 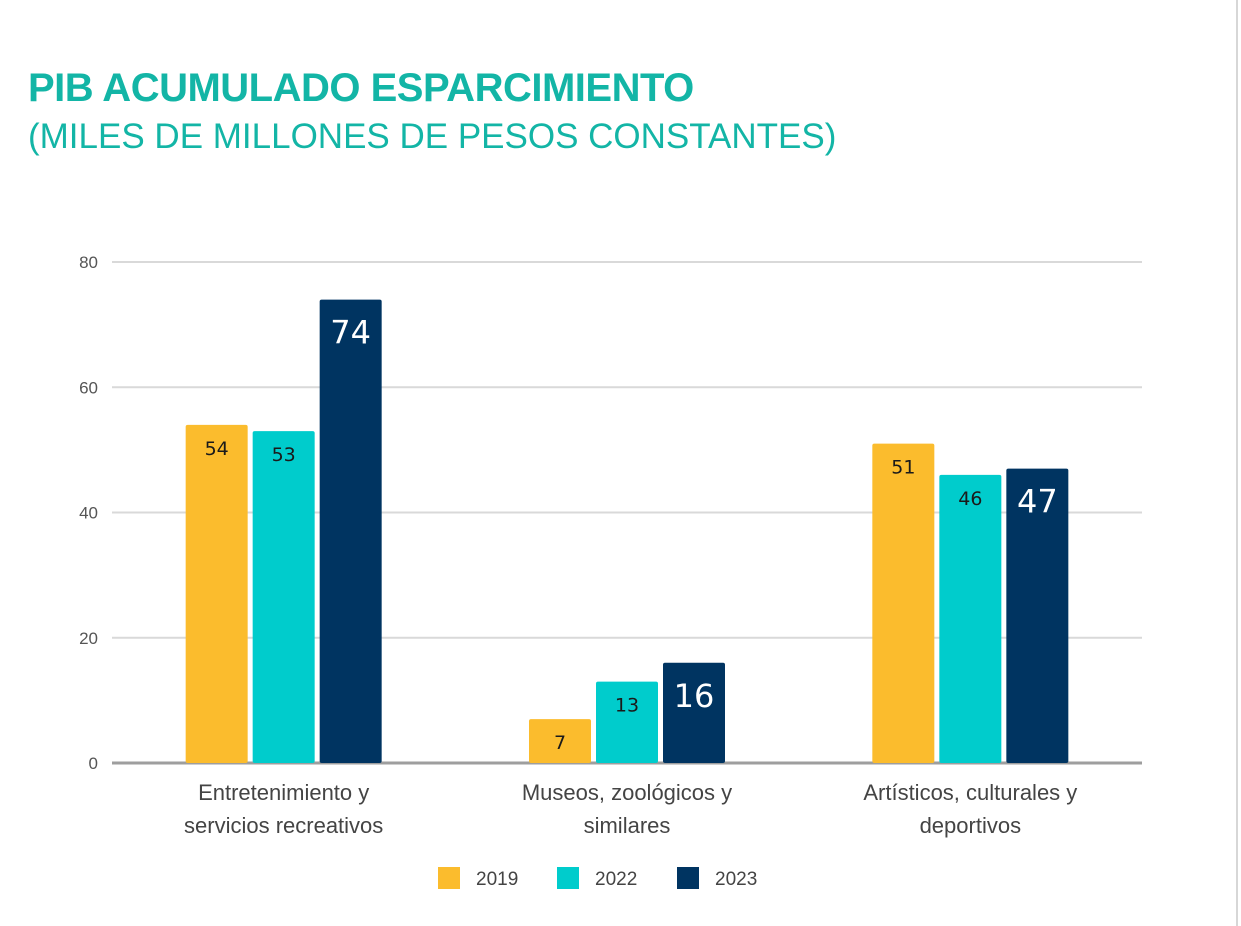 What do you see at coordinates (1037, 502) in the screenshot?
I see `data-label: 47` at bounding box center [1037, 502].